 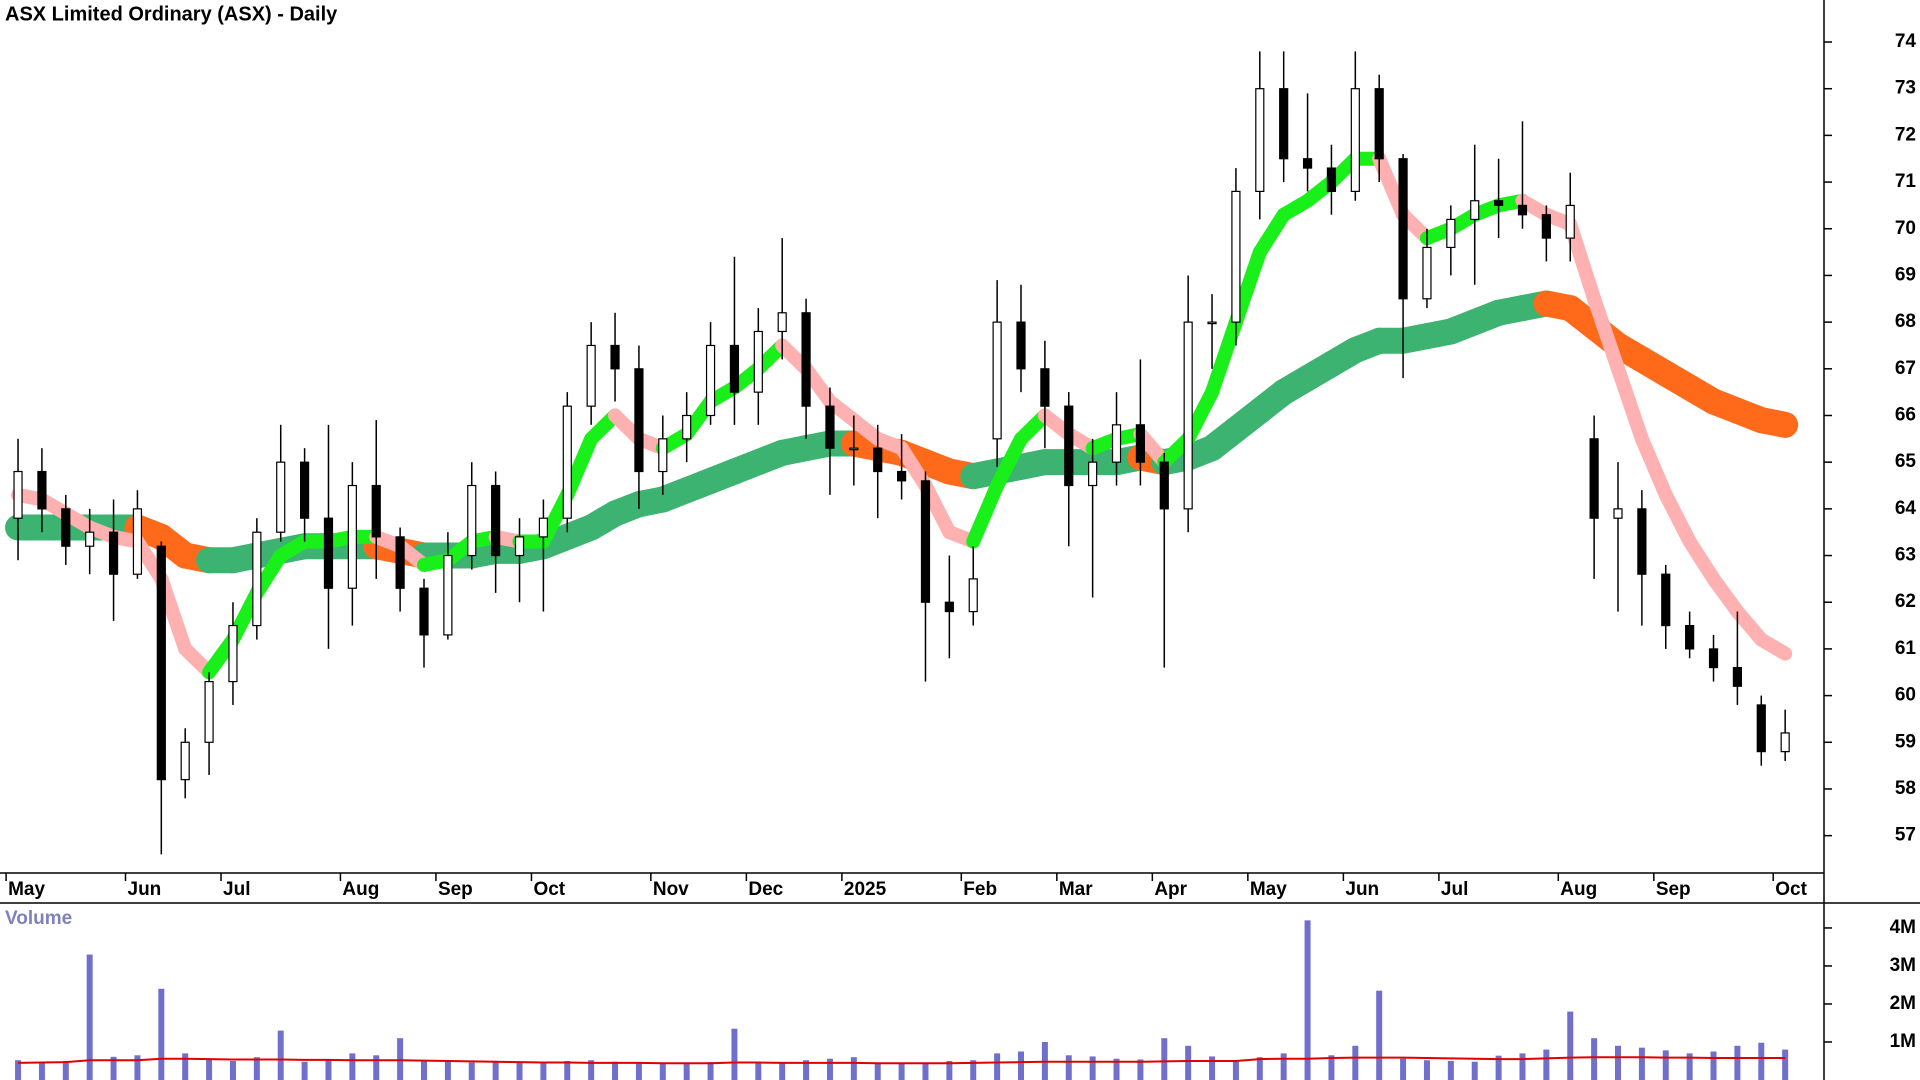 I want to click on x-tick-label: 2025, so click(x=865, y=889).